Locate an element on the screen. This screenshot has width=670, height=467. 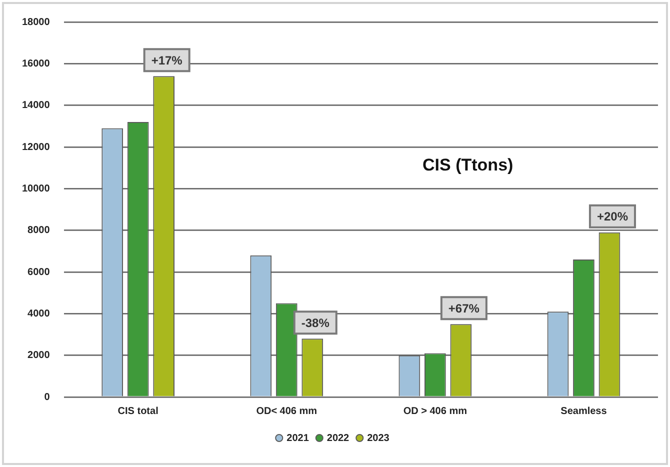
y-tick-label: 16000 is located at coordinates (36, 64).